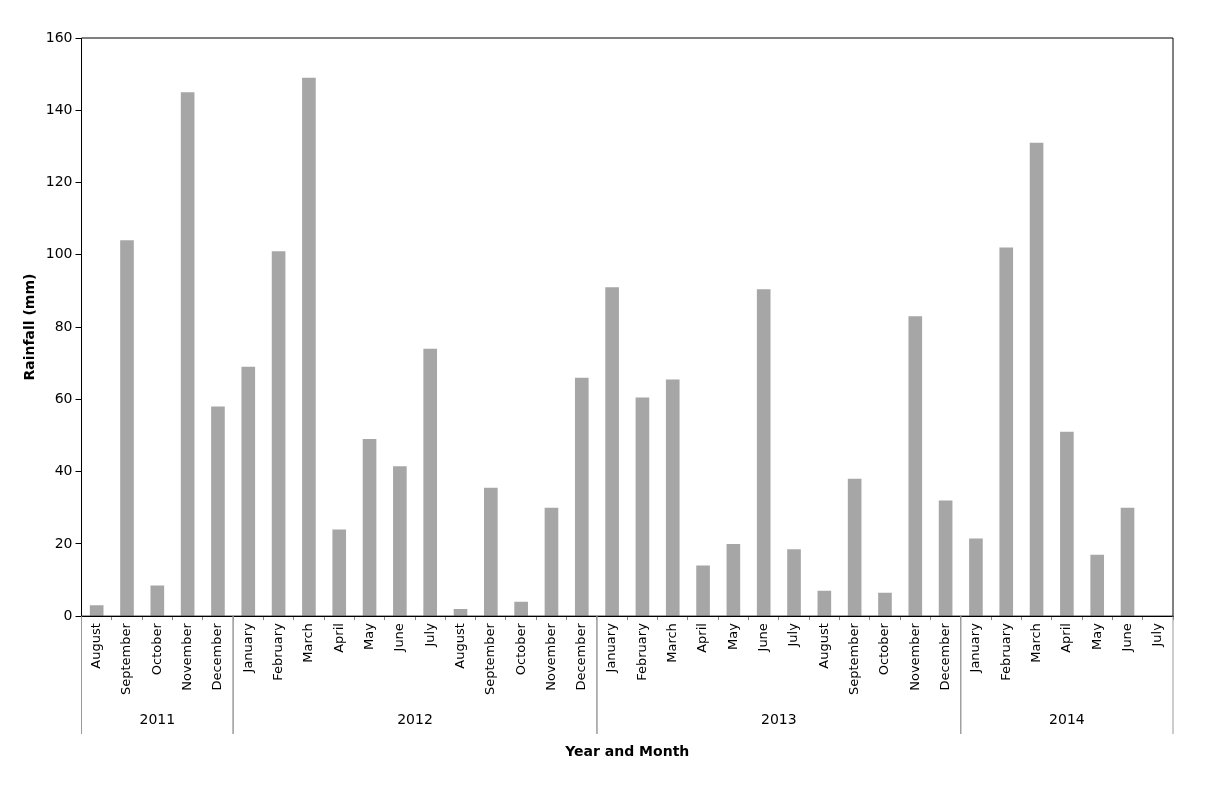 This screenshot has width=1205, height=787. I want to click on y-tick-label: 60, so click(63, 397).